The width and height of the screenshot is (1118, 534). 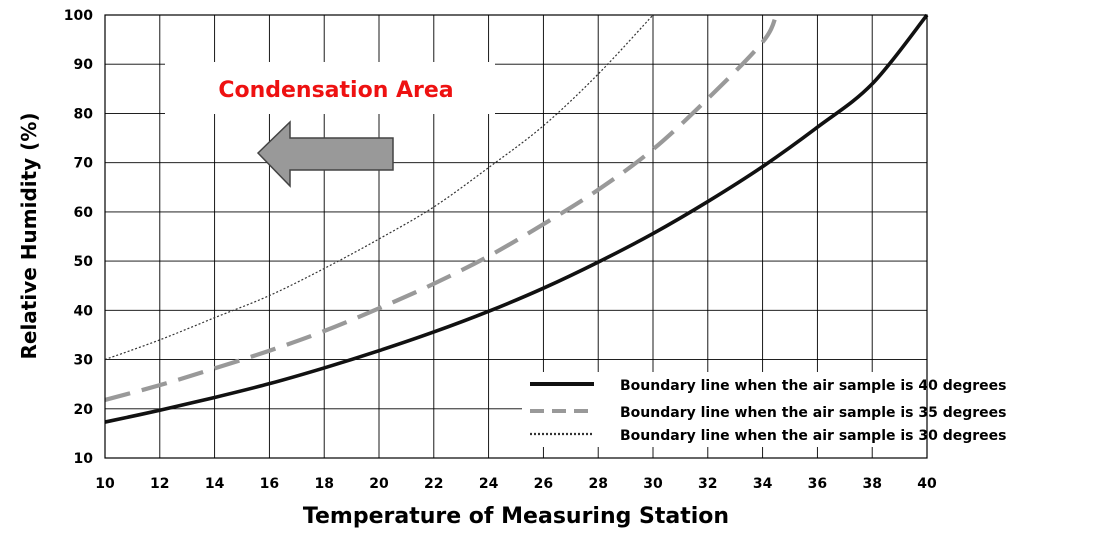 I want to click on y-tick-label: 100, so click(x=78, y=16).